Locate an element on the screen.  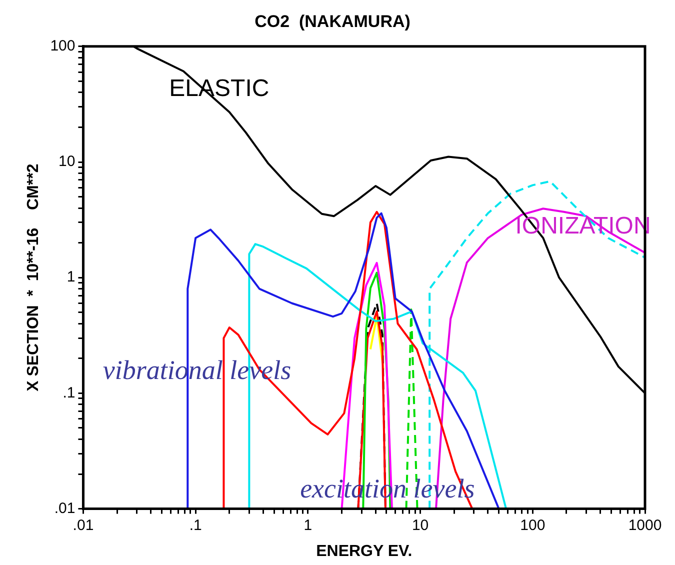
x-tick-label: 1000 is located at coordinates (645, 525).